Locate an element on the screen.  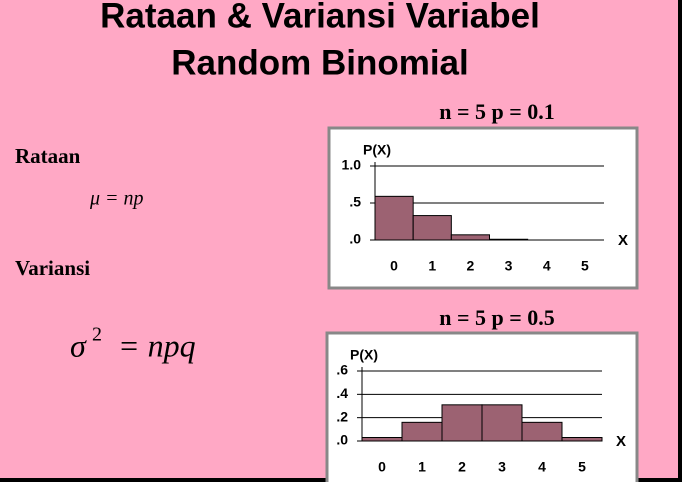
variance-heading: Variansi is located at coordinates (52, 268).